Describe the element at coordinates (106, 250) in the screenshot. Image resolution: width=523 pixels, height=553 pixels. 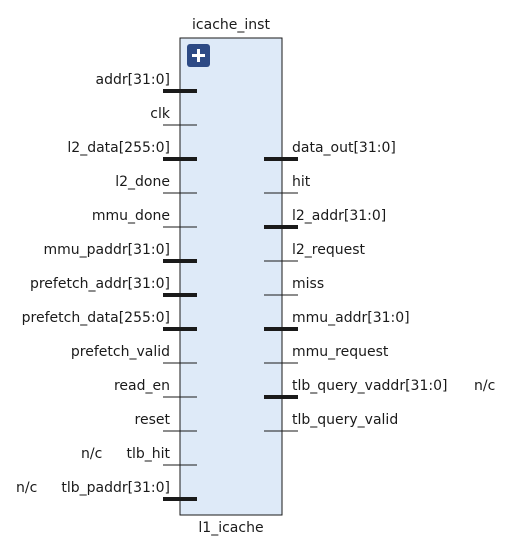
I see `input-port-label-mmu-paddr: mmu_paddr[31:0]` at that location.